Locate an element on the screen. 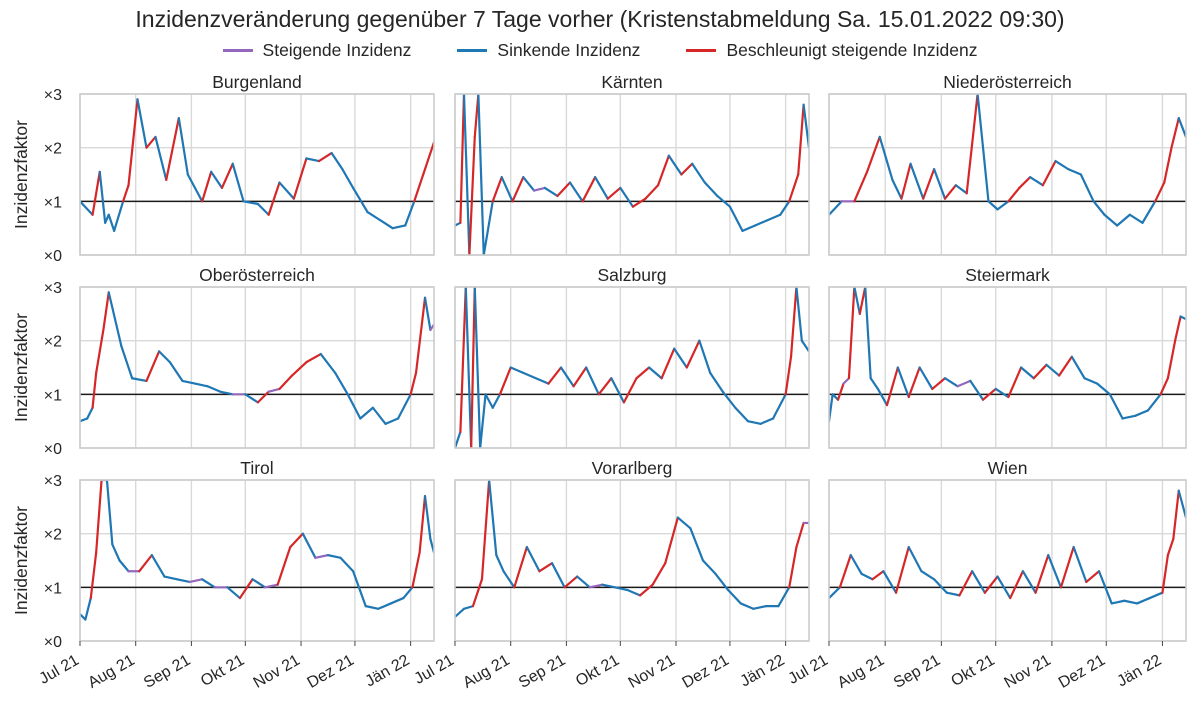 This screenshot has height=717, width=1200. y-tick-label: ×2 is located at coordinates (53, 149).